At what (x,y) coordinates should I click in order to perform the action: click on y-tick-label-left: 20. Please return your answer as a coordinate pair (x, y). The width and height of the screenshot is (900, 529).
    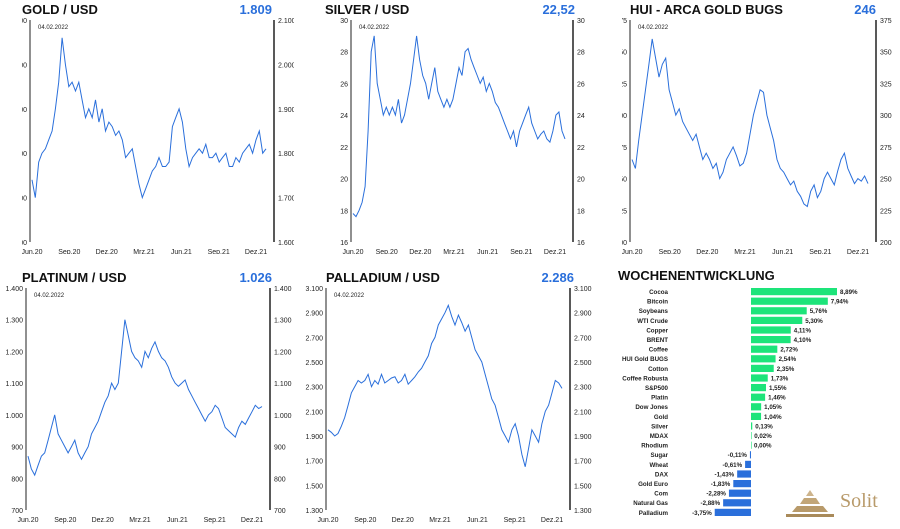
    Looking at the image, I should click on (344, 180).